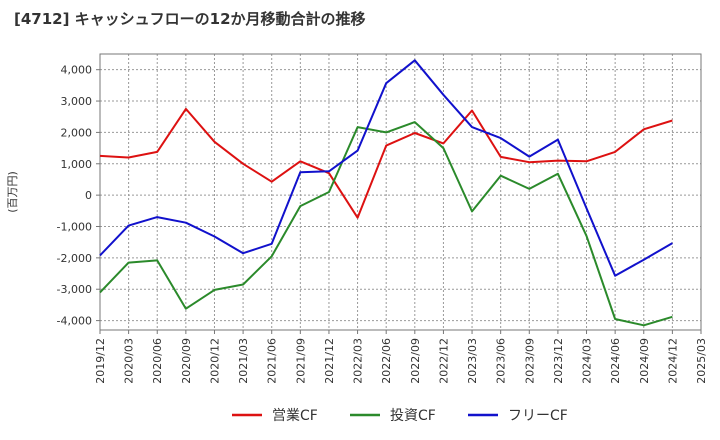 The width and height of the screenshot is (720, 440). I want to click on x-tick-label: 2021/12, so click(329, 361).